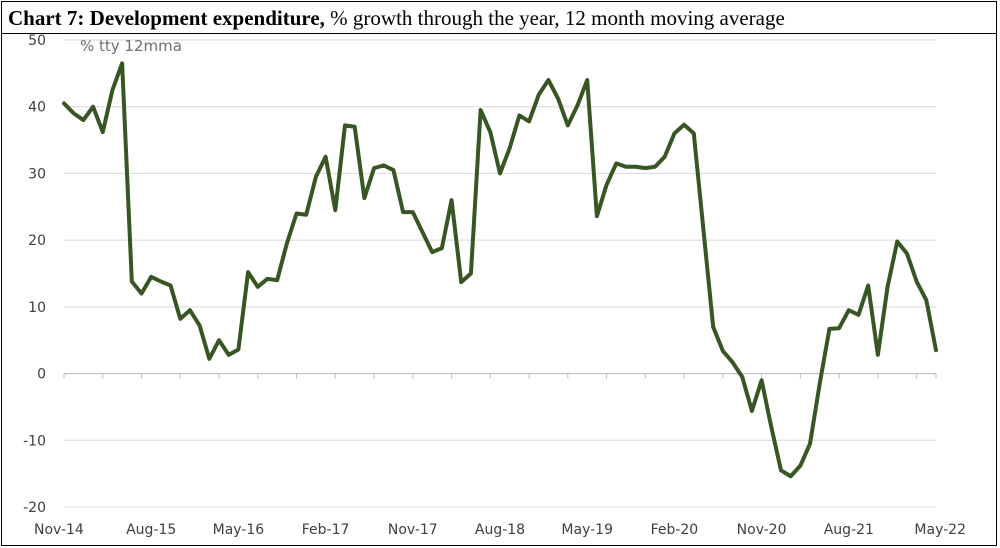  What do you see at coordinates (34, 274) in the screenshot?
I see `y-axis-tick-labels: 50 40 30 20 10 0 -10 -20` at bounding box center [34, 274].